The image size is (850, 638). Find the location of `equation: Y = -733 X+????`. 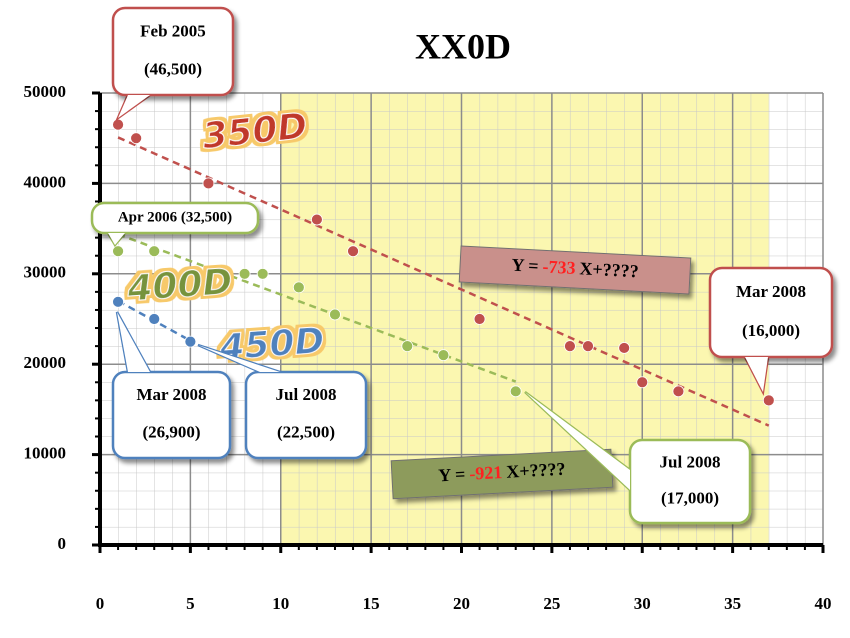

equation: Y = -733 X+???? is located at coordinates (575, 270).